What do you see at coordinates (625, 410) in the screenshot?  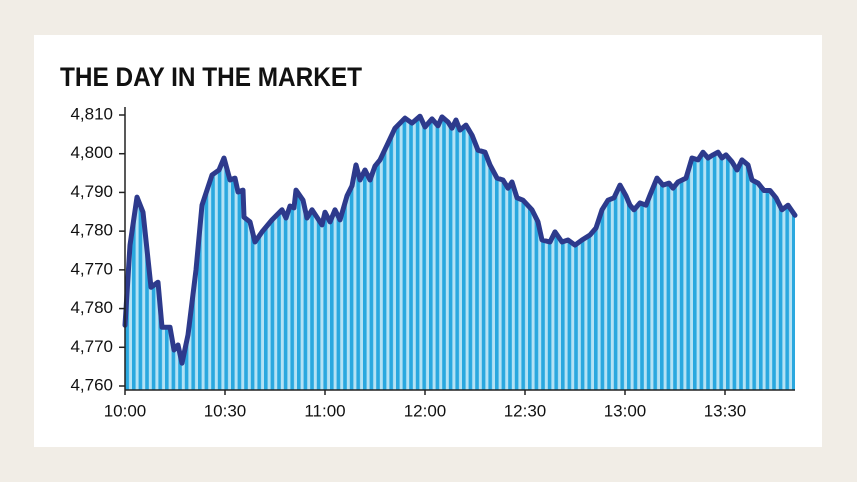 I see `x-tick-label: 13:00` at bounding box center [625, 410].